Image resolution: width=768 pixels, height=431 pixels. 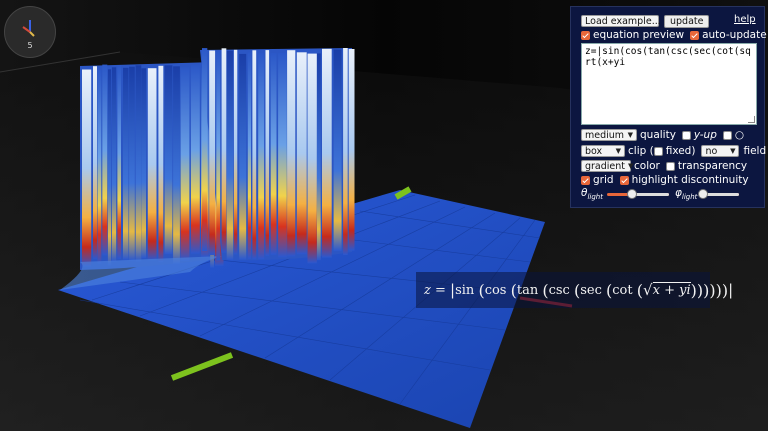 I want to click on surface-columns-left, so click(x=142, y=176).